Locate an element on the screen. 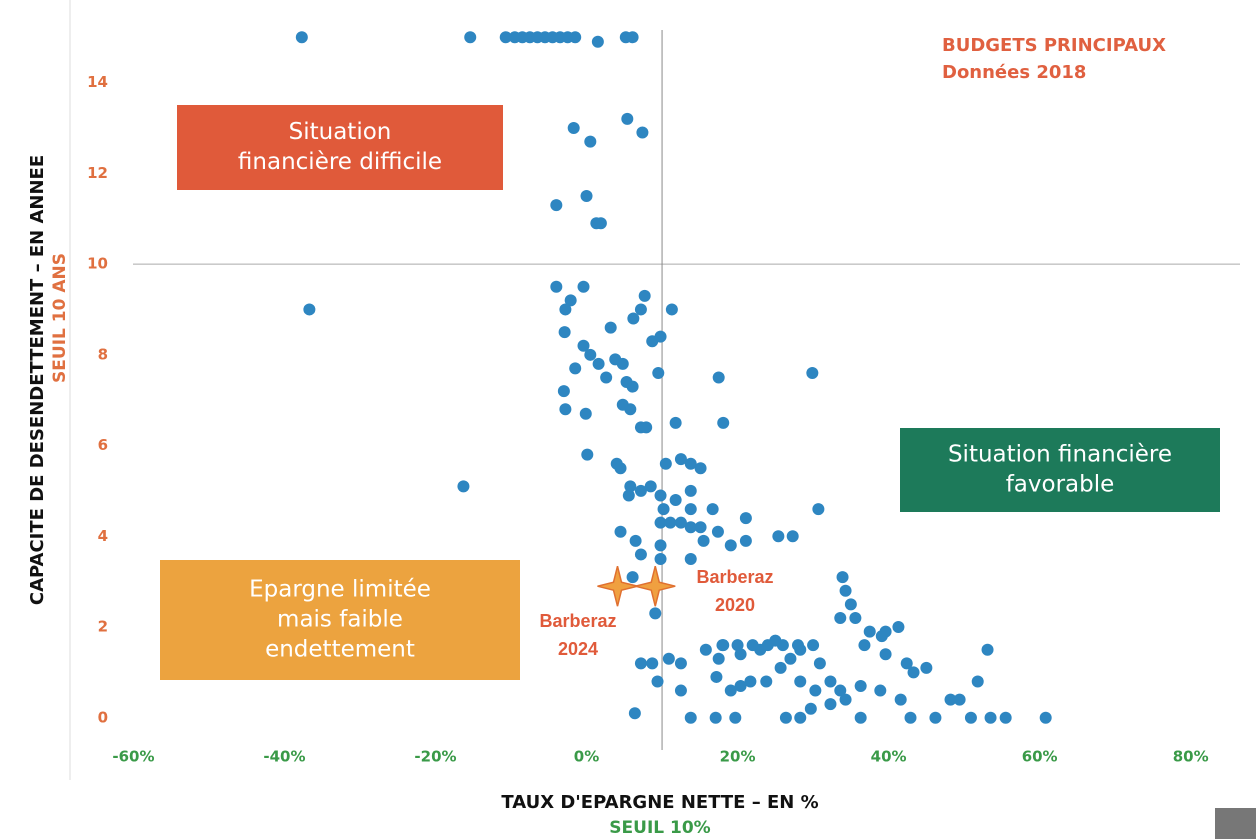  y-tick-label: 12 is located at coordinates (97, 173).